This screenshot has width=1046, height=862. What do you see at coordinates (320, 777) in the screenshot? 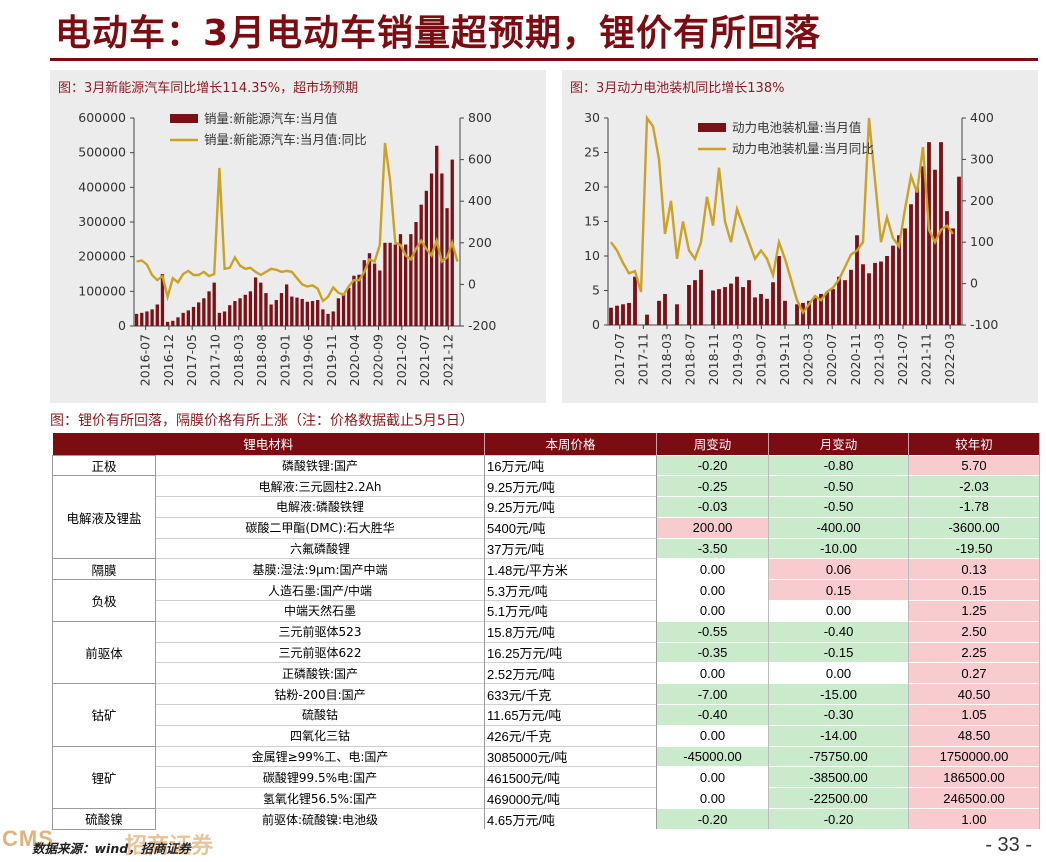
I see `material-name-cell: 碳酸锂99.5%电:国产` at bounding box center [320, 777].